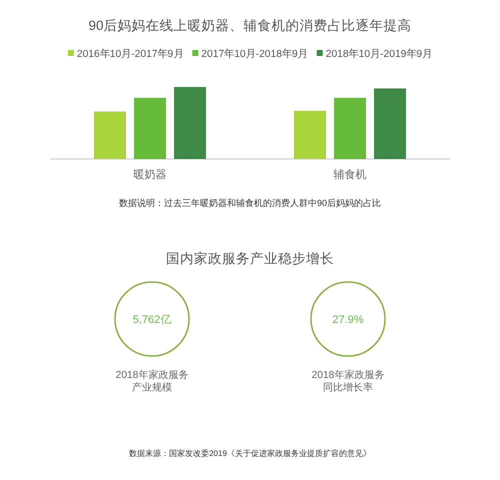 This screenshot has height=480, width=500. I want to click on text: 国内家政服务产业稳步增长, so click(250, 258).